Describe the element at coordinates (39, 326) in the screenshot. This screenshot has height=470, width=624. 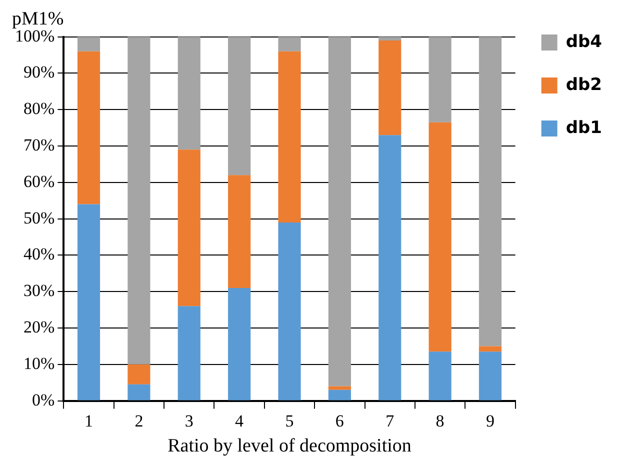
I see `y-tick-label: 20%` at that location.